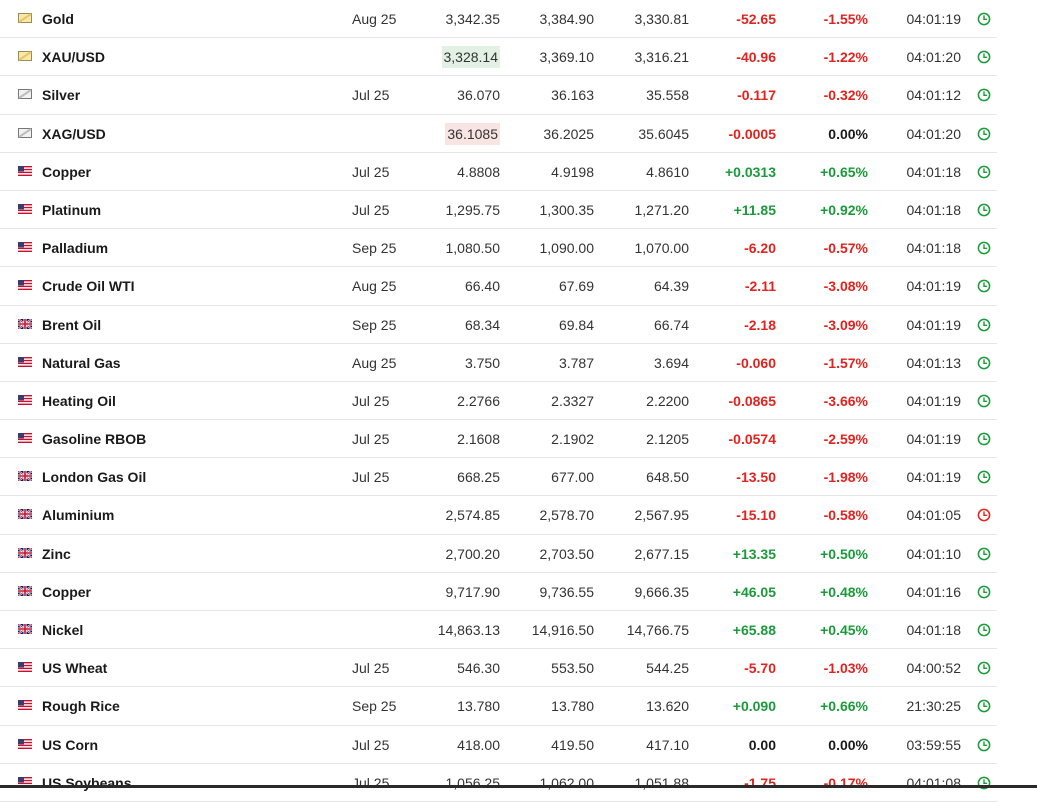  Describe the element at coordinates (567, 57) in the screenshot. I see `high-price: 3,369.10` at that location.